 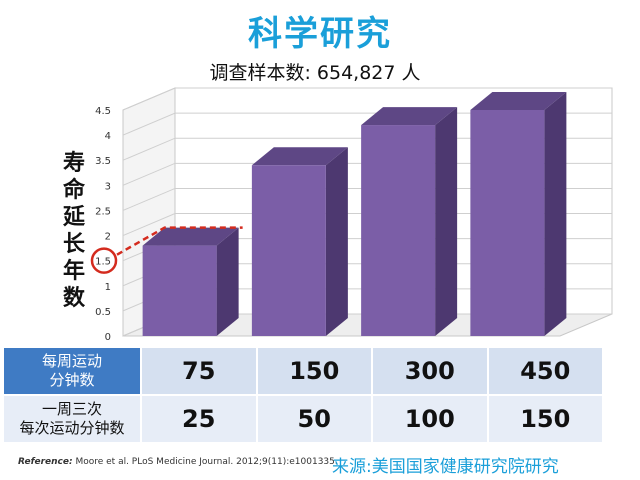 What do you see at coordinates (103, 111) in the screenshot?
I see `y-tick-label: 4.5` at bounding box center [103, 111].